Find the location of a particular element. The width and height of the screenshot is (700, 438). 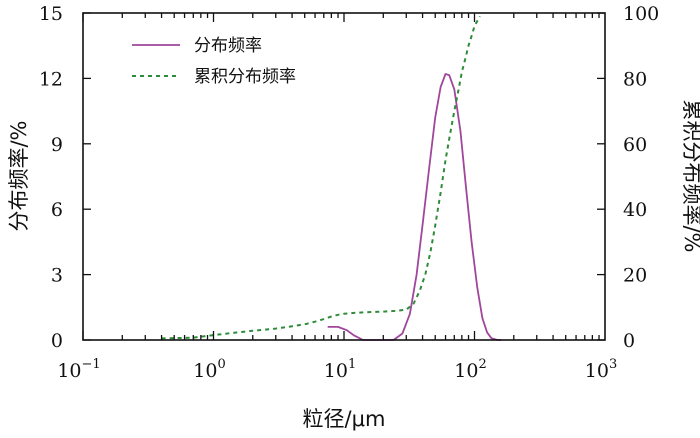

legend-label-distribution: 分布频率 is located at coordinates (228, 46).